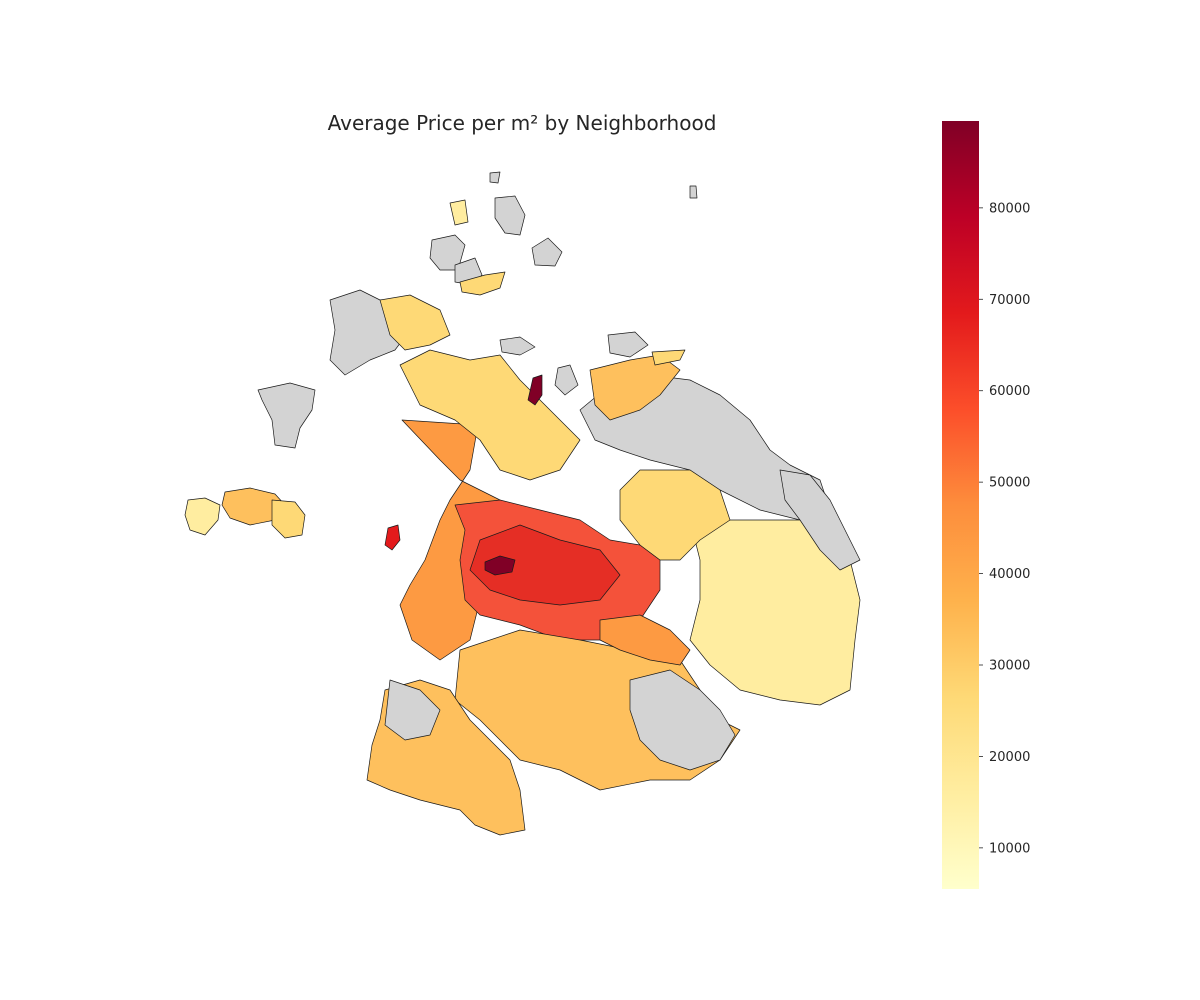 The width and height of the screenshot is (1200, 1000). What do you see at coordinates (668, 357) in the screenshot?
I see `district-island-north-k` at bounding box center [668, 357].